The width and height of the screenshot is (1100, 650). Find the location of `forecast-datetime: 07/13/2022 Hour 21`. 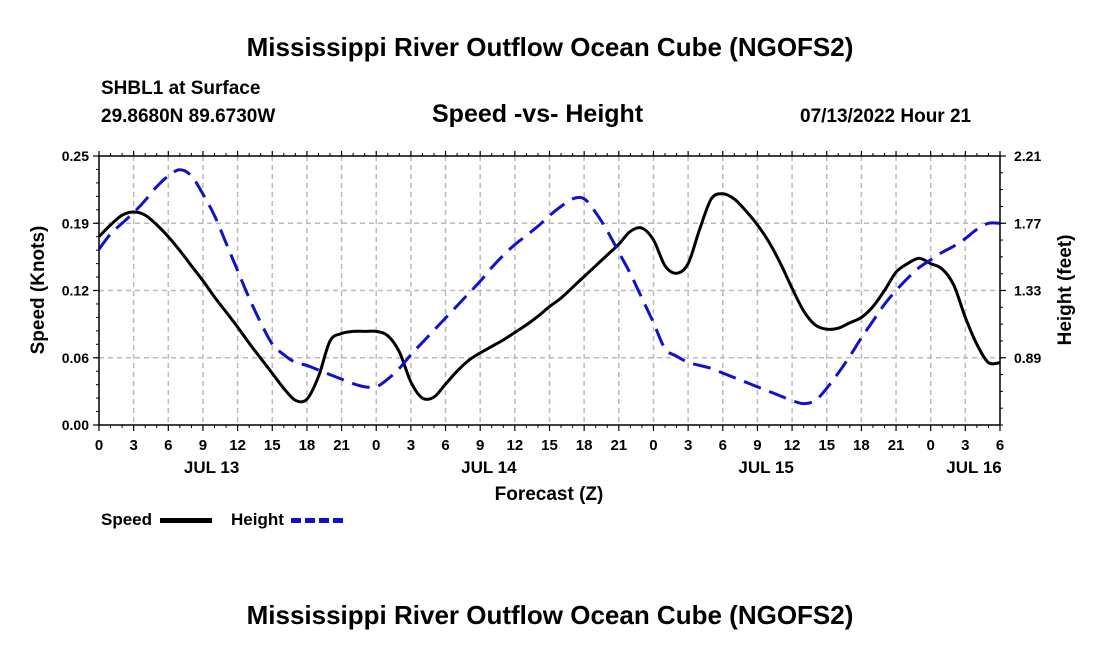

forecast-datetime: 07/13/2022 Hour 21 is located at coordinates (886, 116).